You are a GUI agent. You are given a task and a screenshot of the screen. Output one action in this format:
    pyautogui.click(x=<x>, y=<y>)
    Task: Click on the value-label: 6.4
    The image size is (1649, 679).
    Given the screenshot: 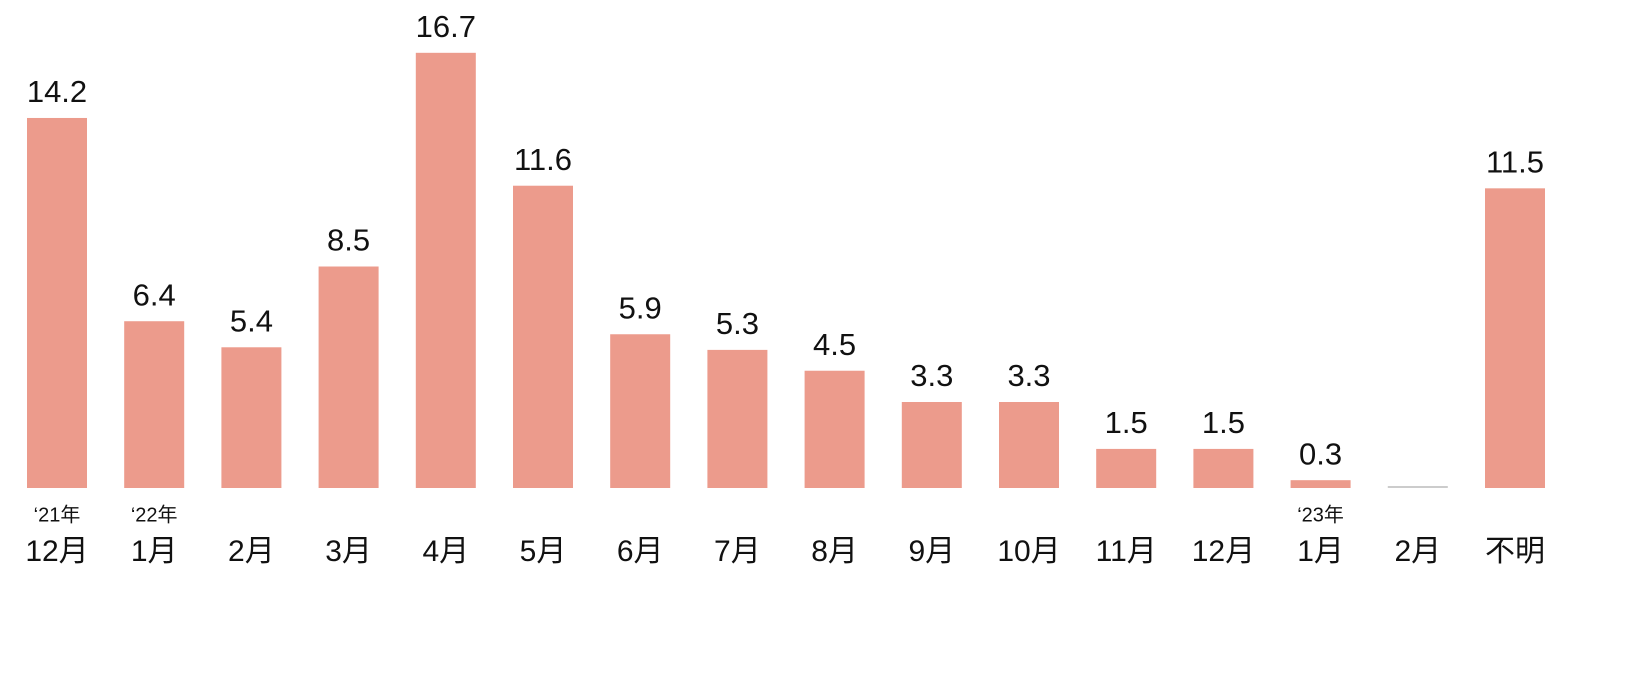 What is the action you would take?
    pyautogui.click(x=154, y=294)
    